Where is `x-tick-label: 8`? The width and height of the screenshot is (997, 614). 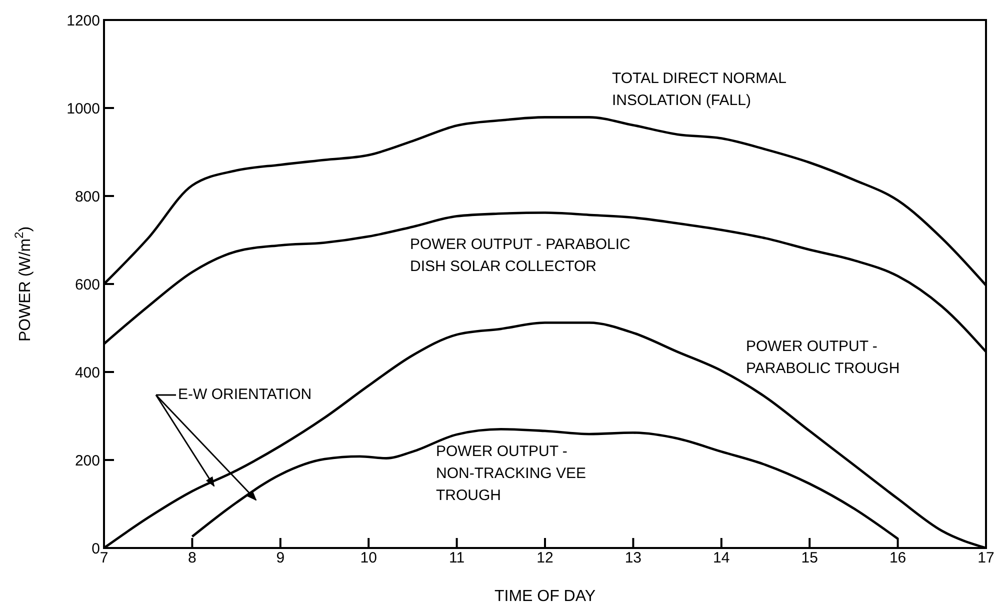 x-tick-label: 8 is located at coordinates (192, 558).